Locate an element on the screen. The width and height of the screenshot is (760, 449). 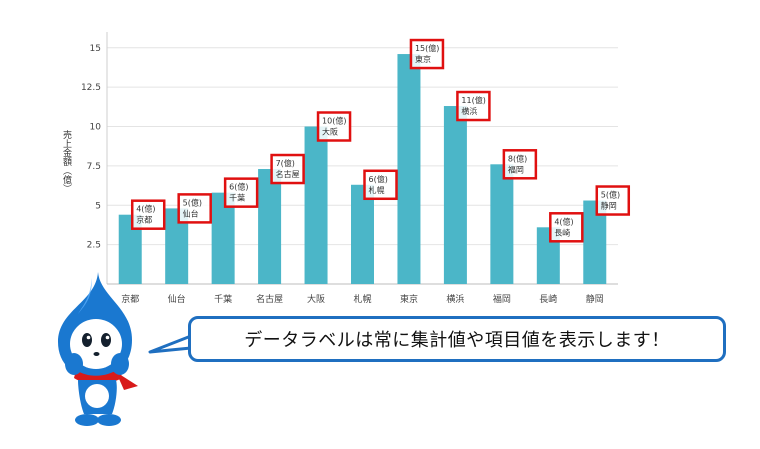
y-tick-label: 5 is located at coordinates (98, 206).